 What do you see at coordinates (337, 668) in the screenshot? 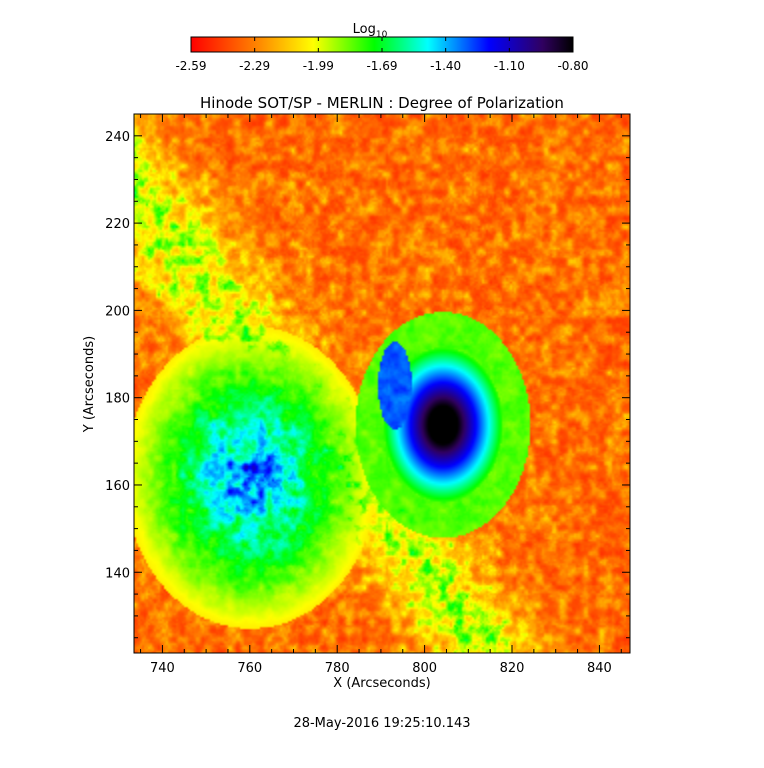
I see `x-tick-label: 780` at bounding box center [337, 668].